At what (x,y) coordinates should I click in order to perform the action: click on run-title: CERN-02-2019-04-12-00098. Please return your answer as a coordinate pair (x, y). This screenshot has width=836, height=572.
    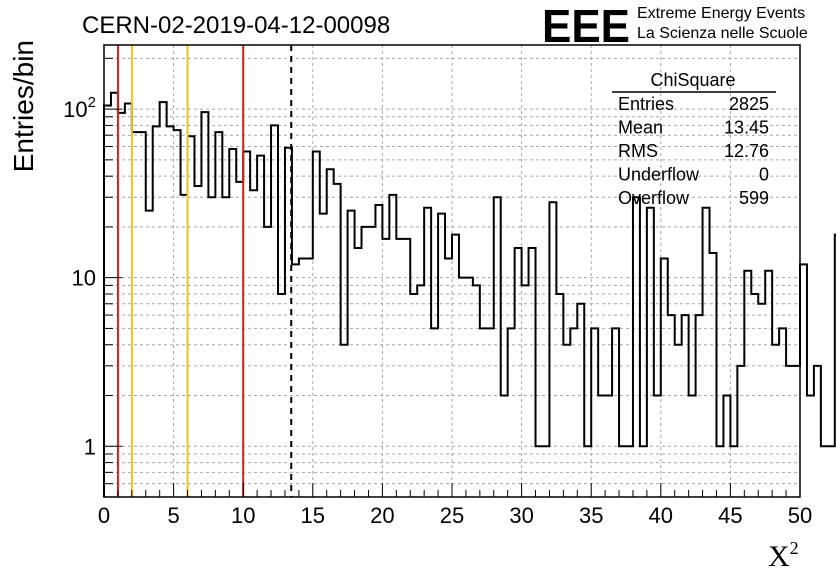
    Looking at the image, I should click on (236, 25).